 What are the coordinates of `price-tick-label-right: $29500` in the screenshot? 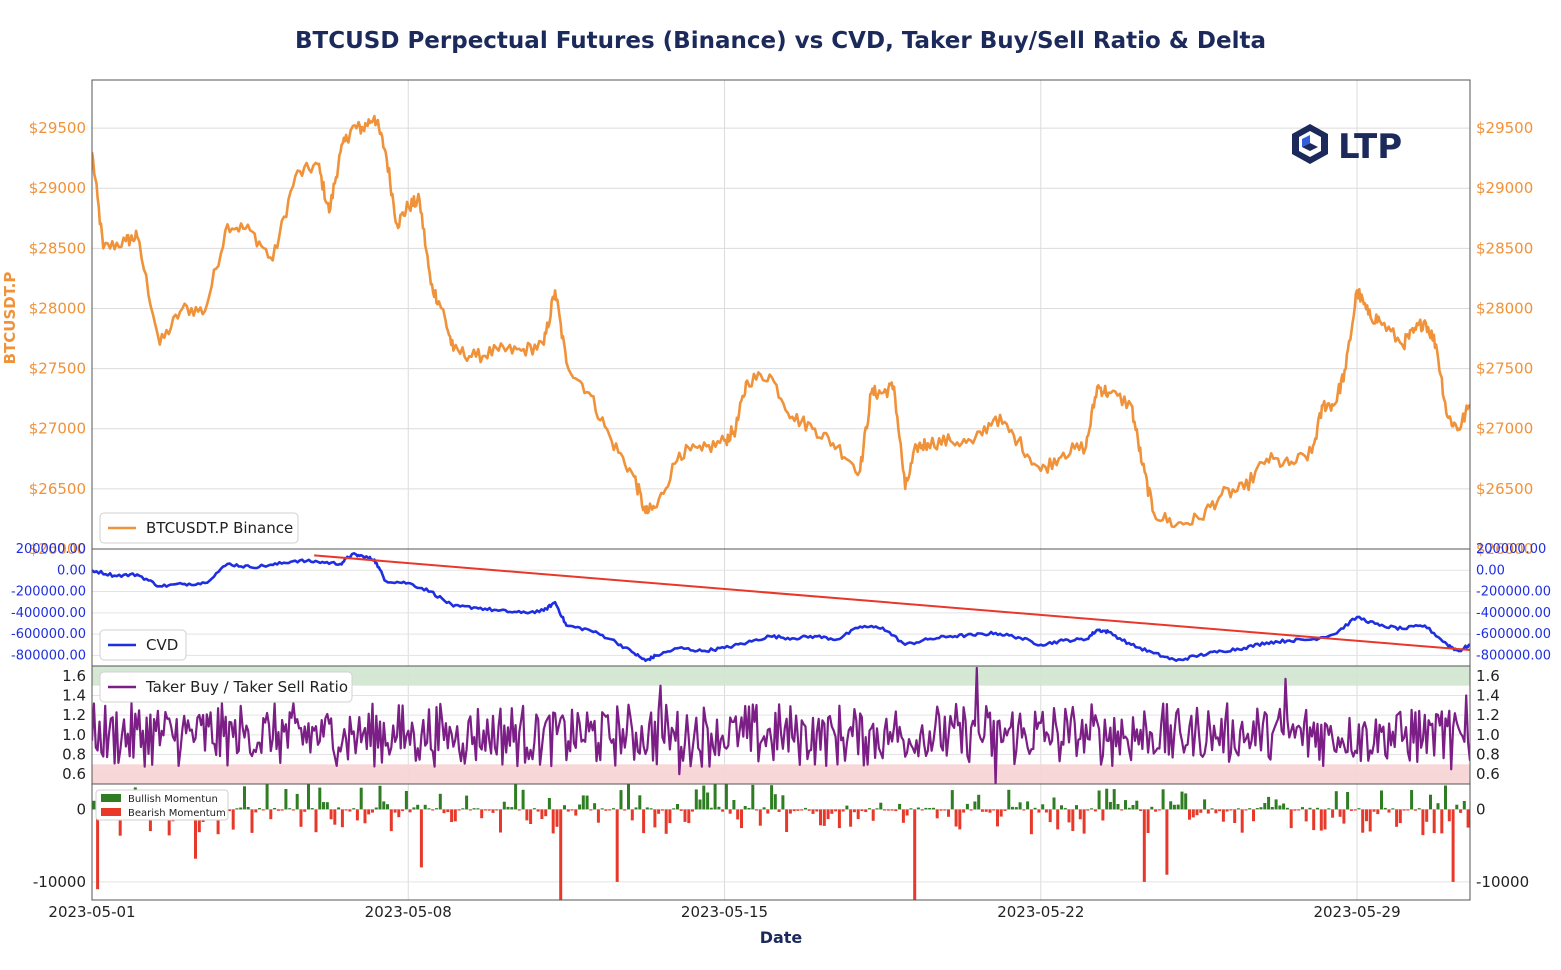 It's located at (1504, 128).